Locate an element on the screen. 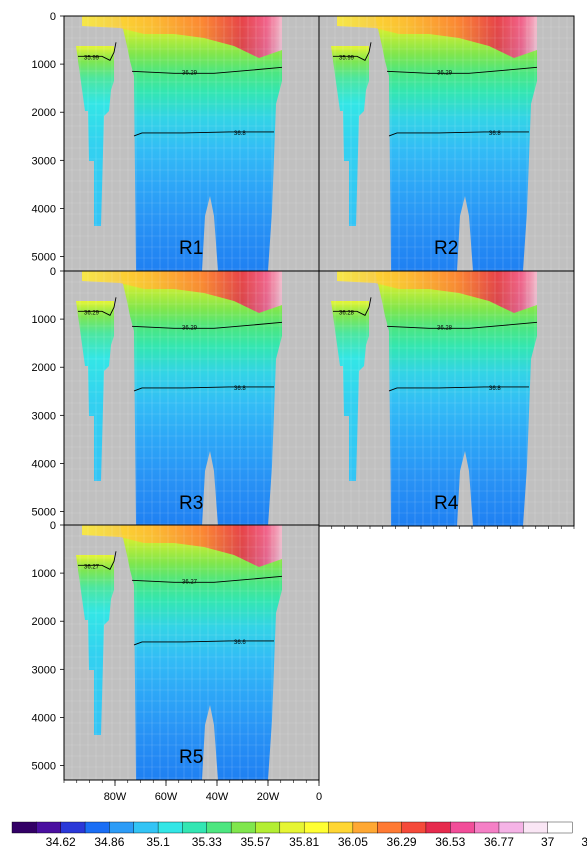 The width and height of the screenshot is (587, 856). x-tick-label: 60W is located at coordinates (166, 797).